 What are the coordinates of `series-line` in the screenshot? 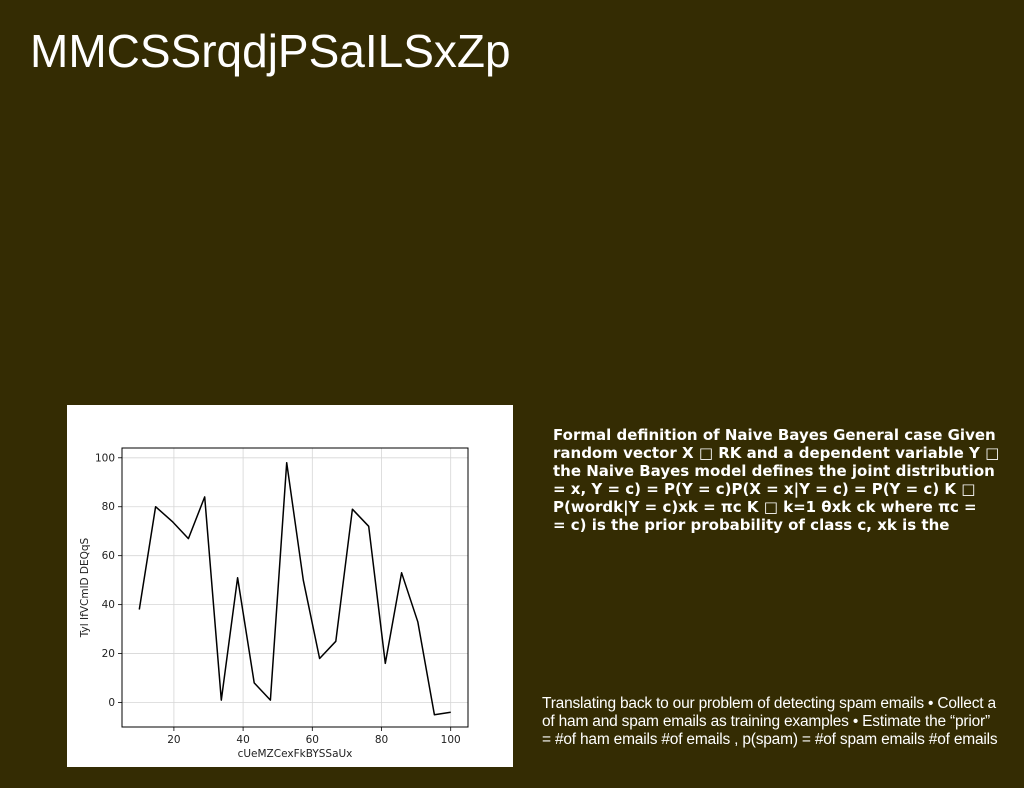 It's located at (294, 588).